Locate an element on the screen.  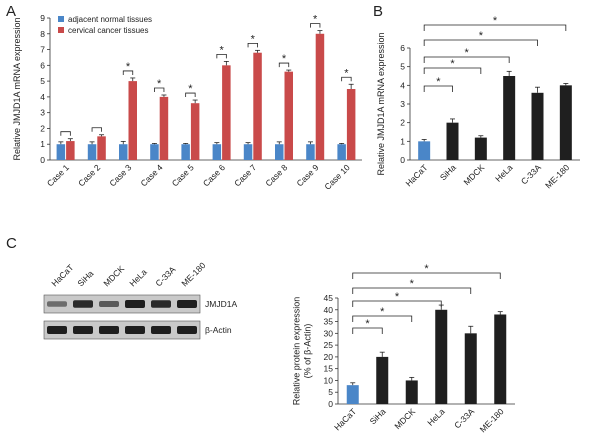
chart-a-legend-label: cervical cancer tissues is located at coordinates (108, 30).